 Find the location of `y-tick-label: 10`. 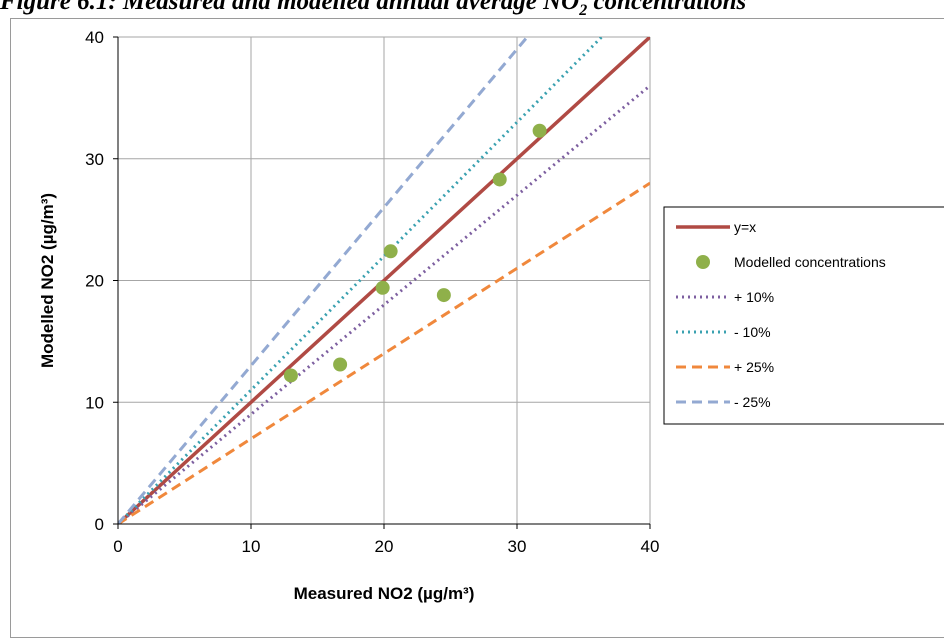

y-tick-label: 10 is located at coordinates (94, 402).